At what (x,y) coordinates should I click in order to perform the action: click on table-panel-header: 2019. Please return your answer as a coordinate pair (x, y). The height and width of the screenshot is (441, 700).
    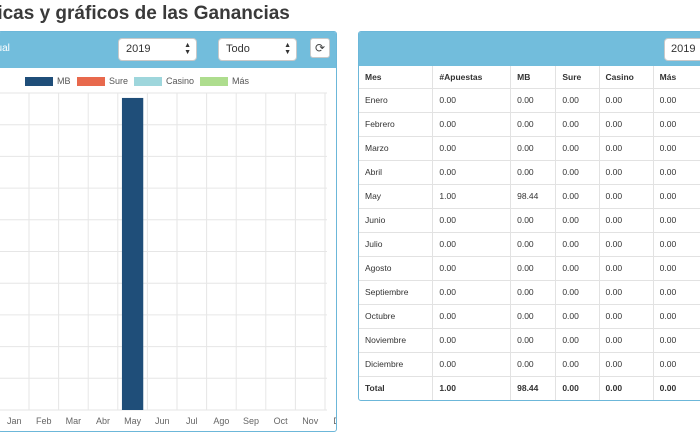
    Looking at the image, I should click on (529, 49).